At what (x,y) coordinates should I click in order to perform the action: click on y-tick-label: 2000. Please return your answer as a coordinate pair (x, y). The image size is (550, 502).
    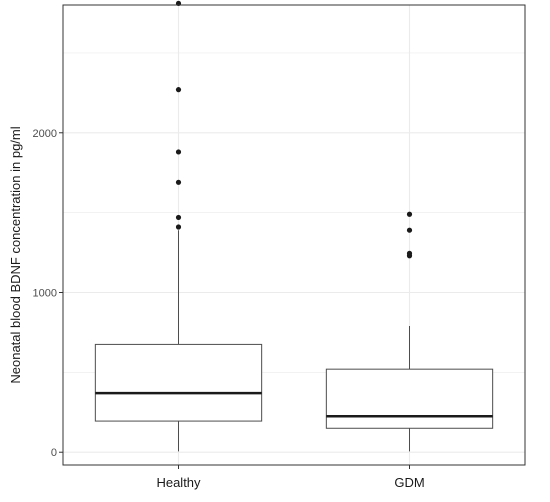
    Looking at the image, I should click on (45, 134).